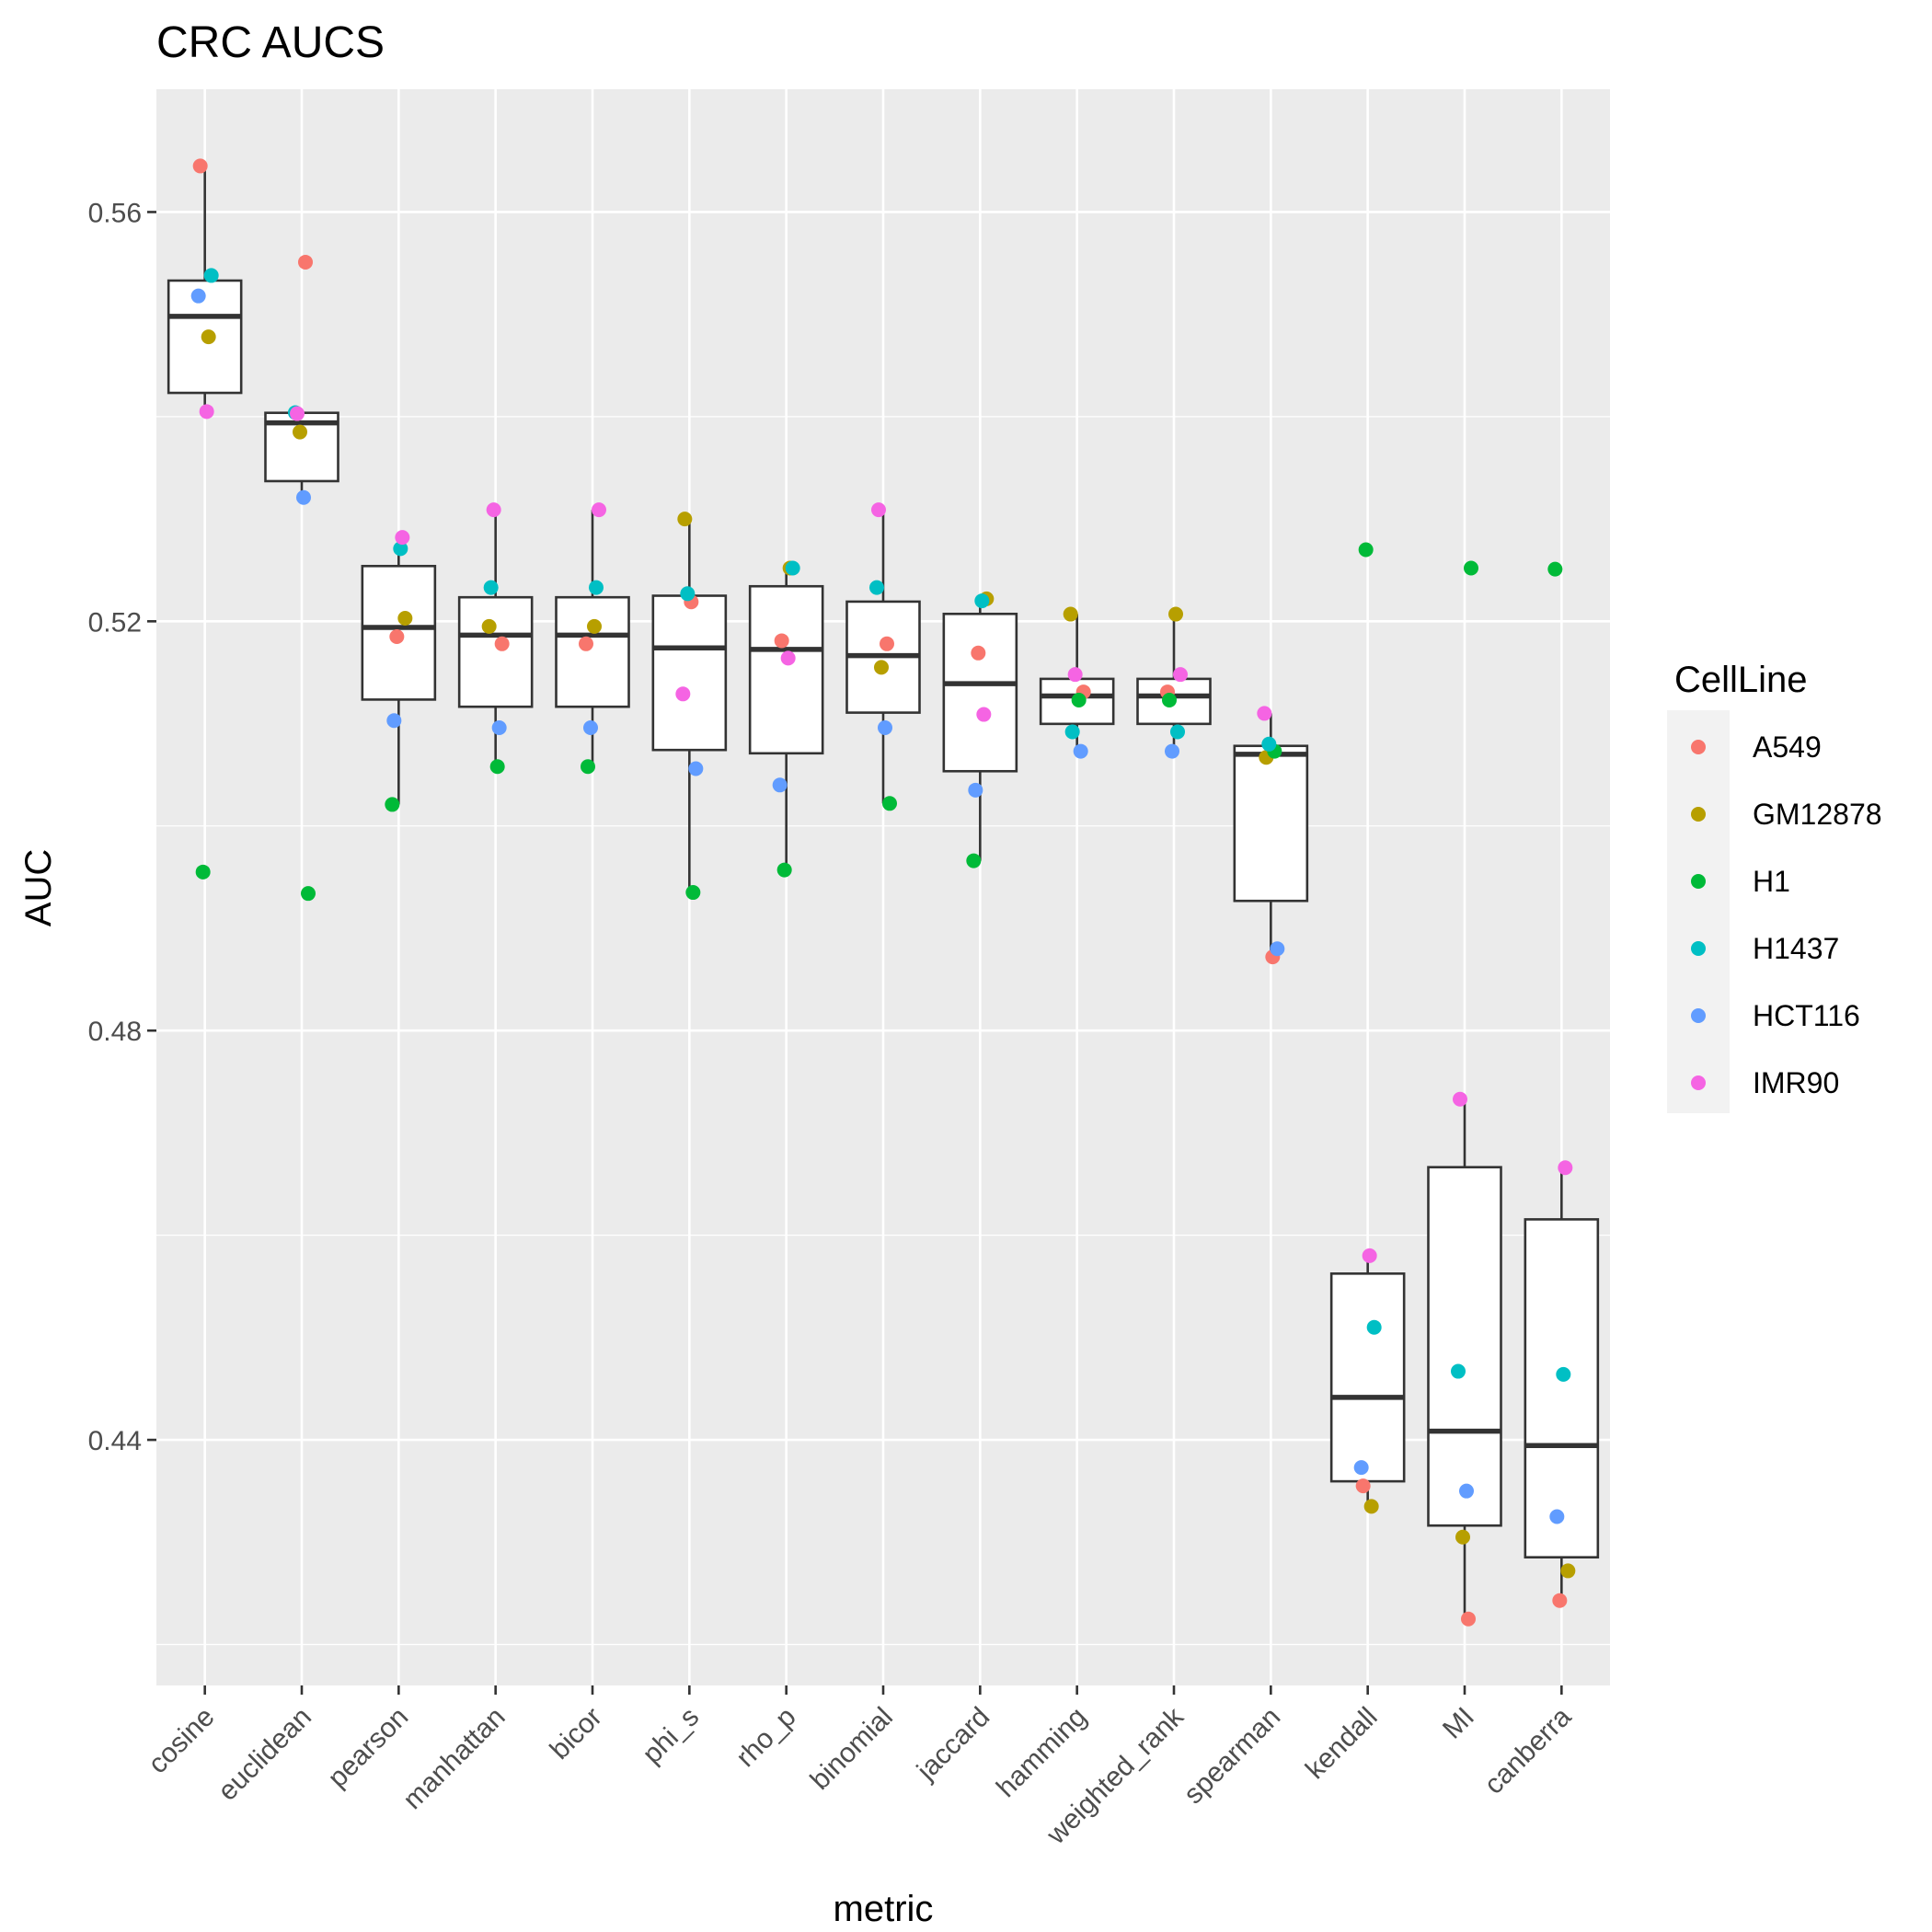 This screenshot has height=1932, width=1932. What do you see at coordinates (368, 1748) in the screenshot?
I see `x-tick-label: pearson` at bounding box center [368, 1748].